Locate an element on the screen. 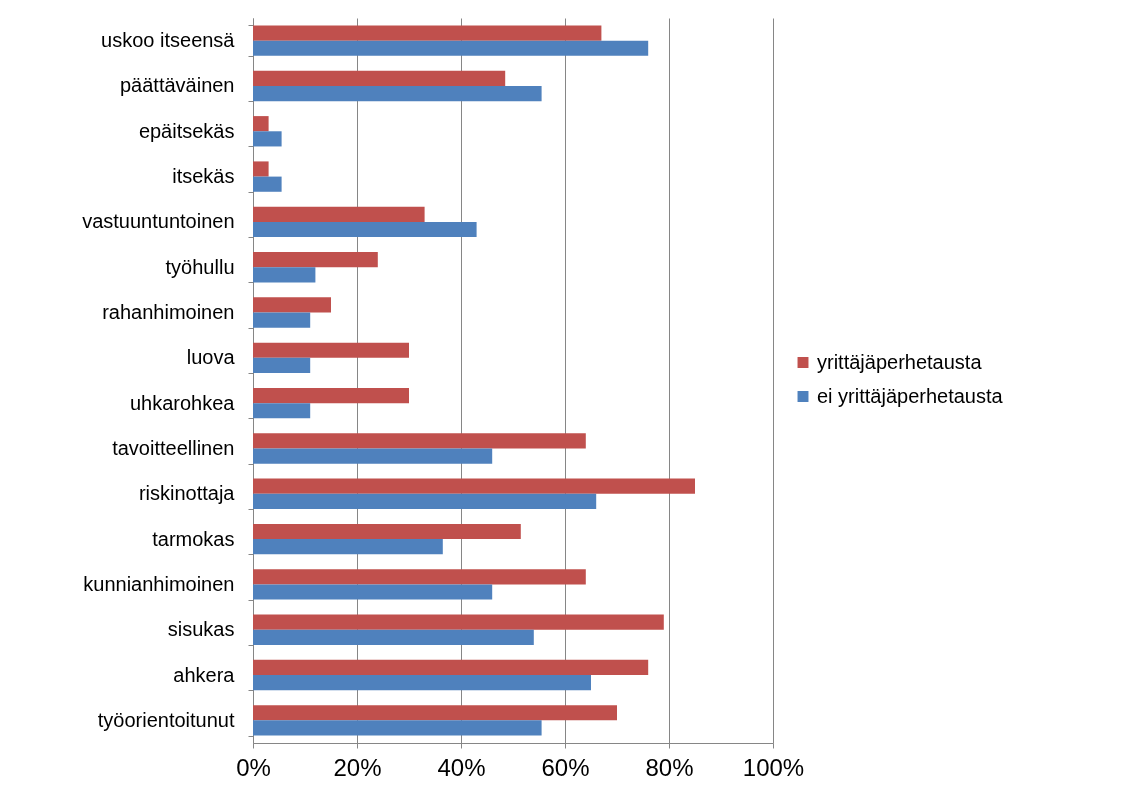 The height and width of the screenshot is (803, 1142). y-tick-label: uskoo itseensä is located at coordinates (168, 40).